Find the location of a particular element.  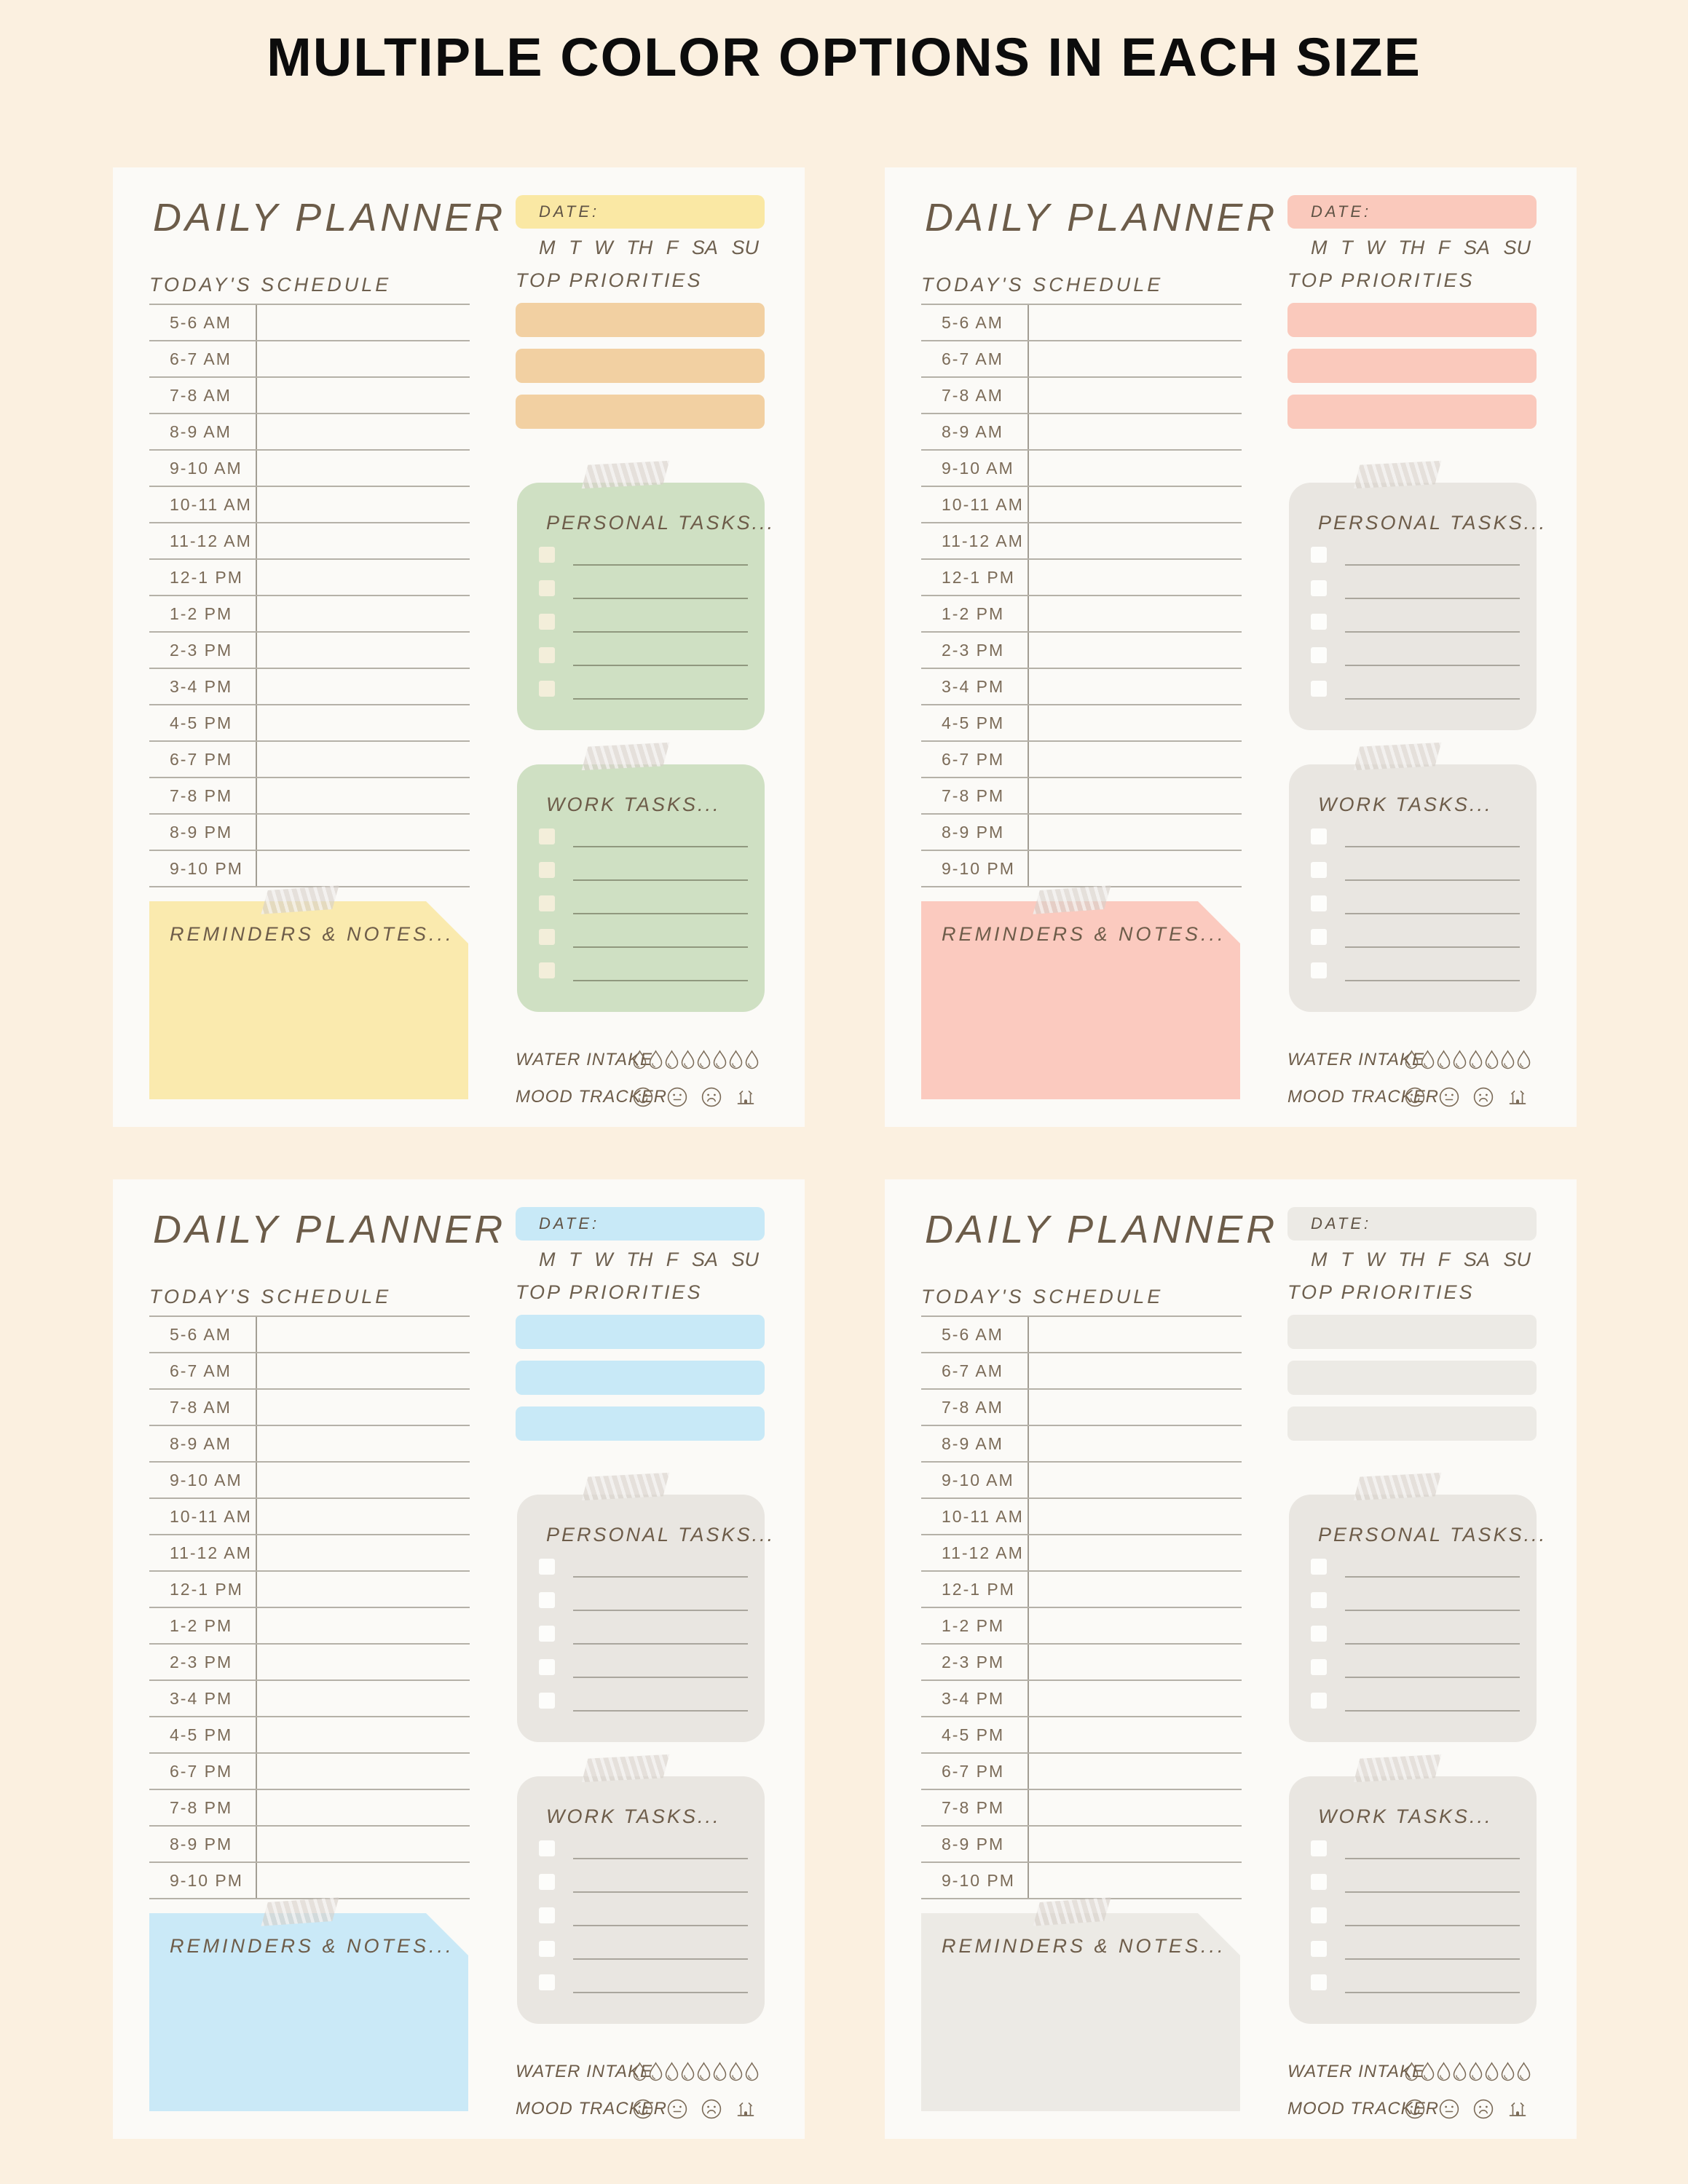

weekday-f: F is located at coordinates (672, 247).